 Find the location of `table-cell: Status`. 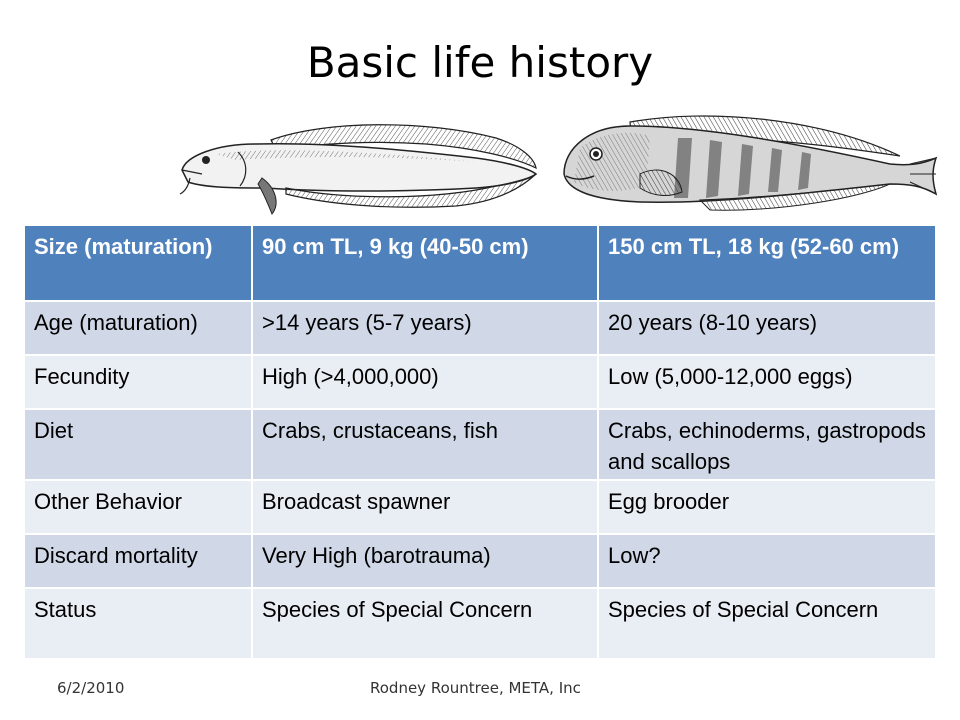

table-cell: Status is located at coordinates (139, 624).